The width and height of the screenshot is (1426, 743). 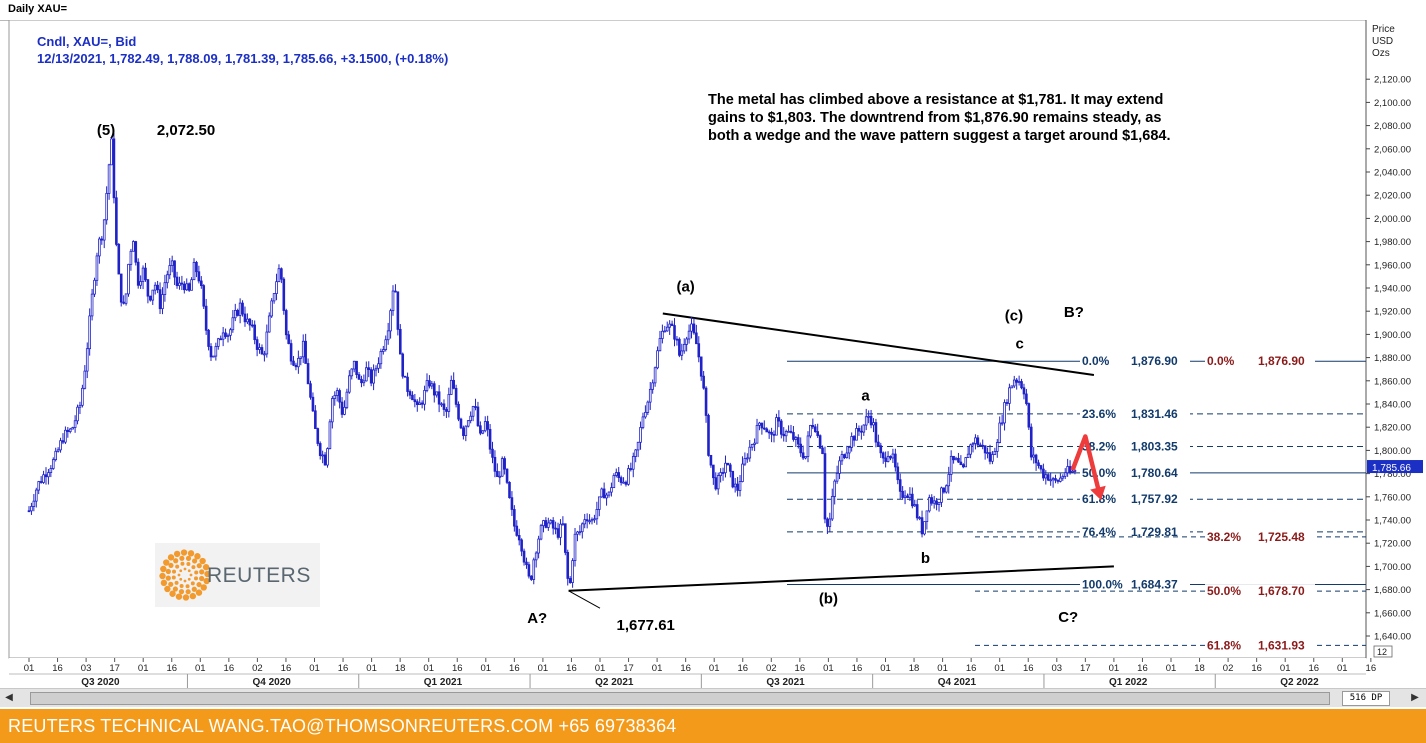 I want to click on wave-label: b, so click(x=925, y=558).